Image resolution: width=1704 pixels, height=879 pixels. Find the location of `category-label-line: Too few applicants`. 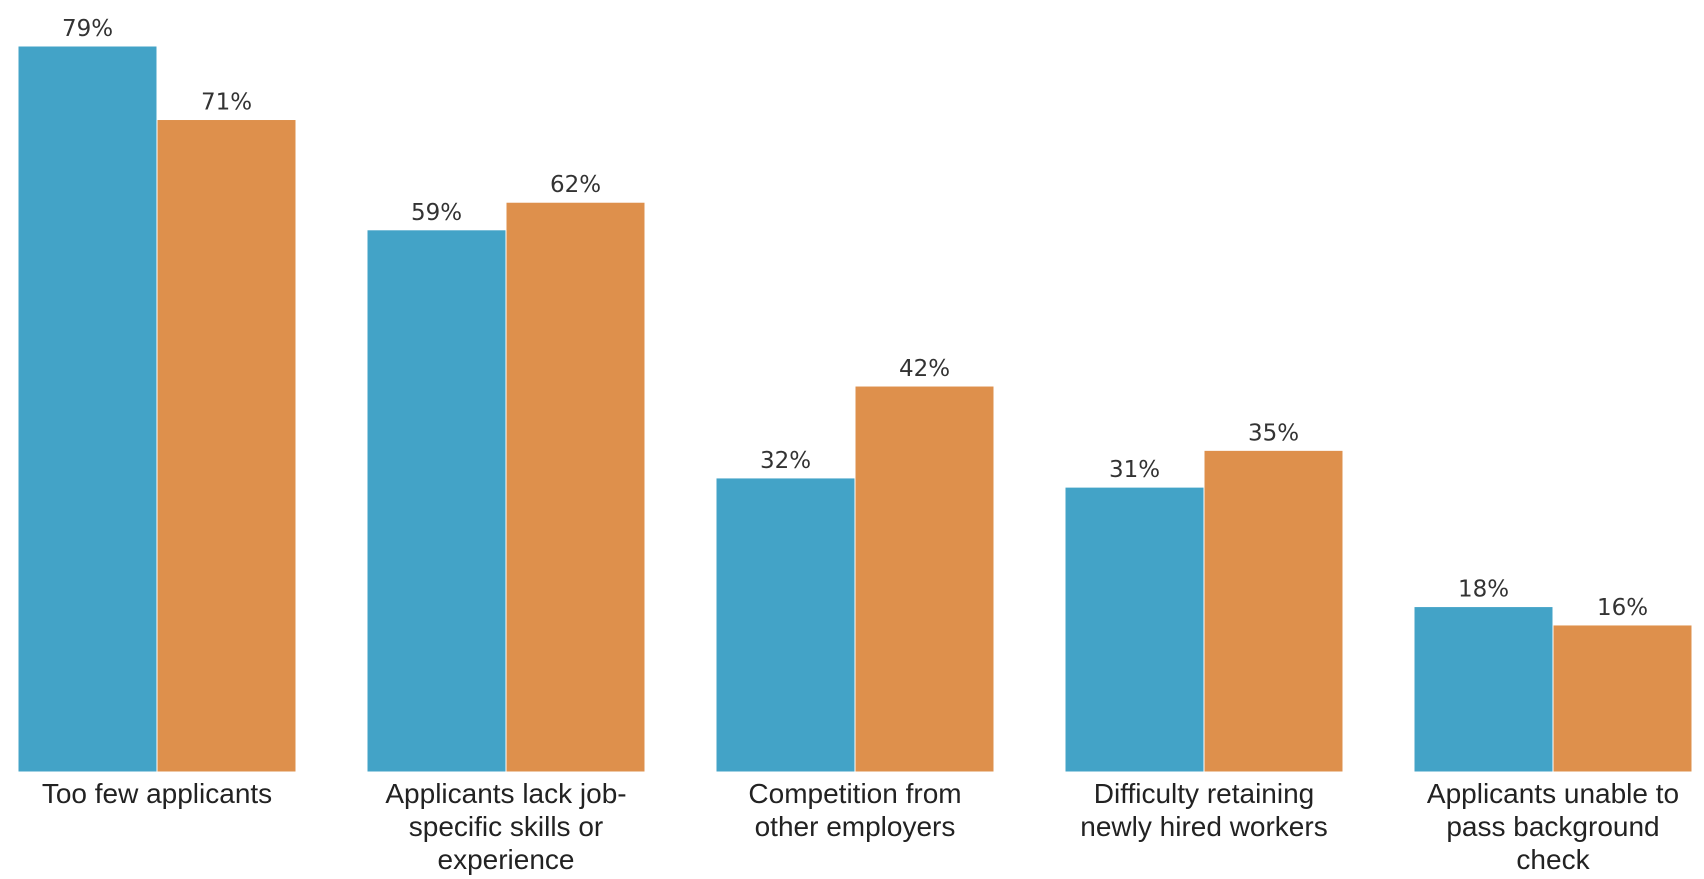

category-label-line: Too few applicants is located at coordinates (157, 793).